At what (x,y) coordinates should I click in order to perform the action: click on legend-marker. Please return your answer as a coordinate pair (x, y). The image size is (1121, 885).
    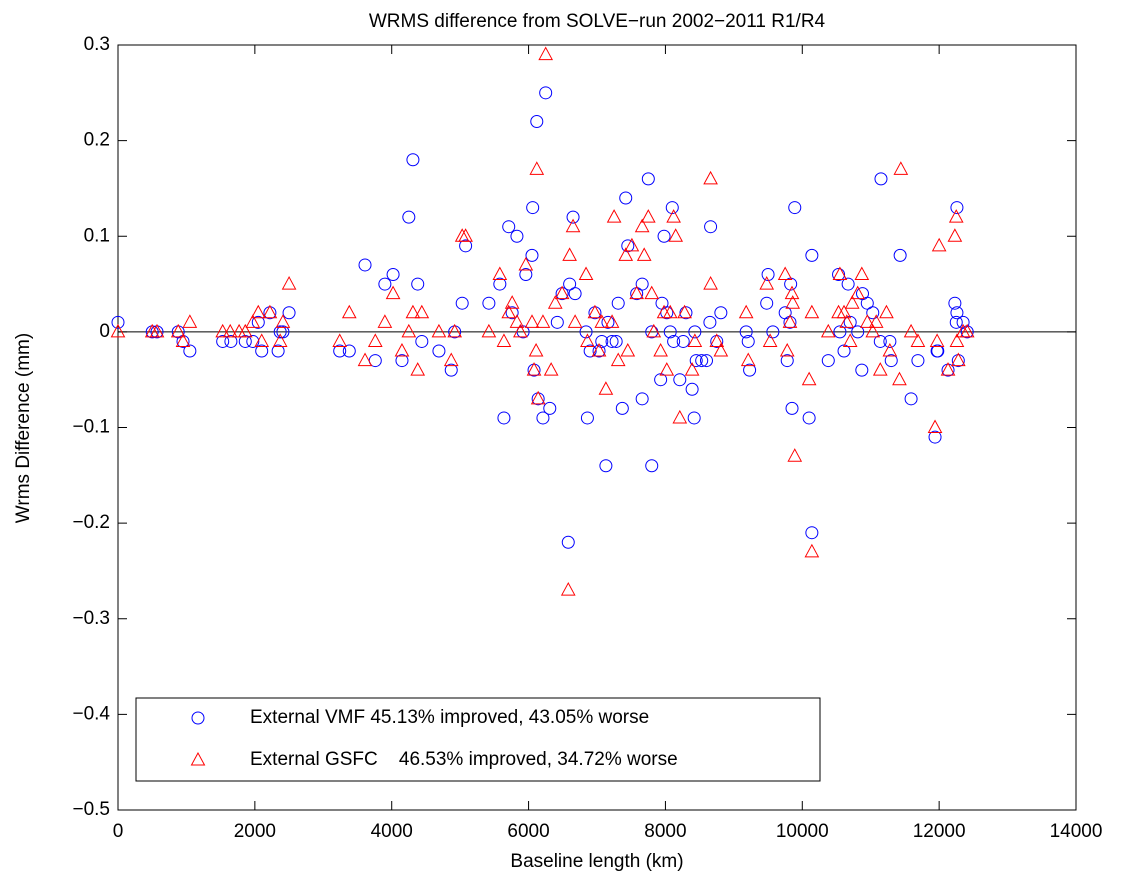
    Looking at the image, I should click on (198, 758).